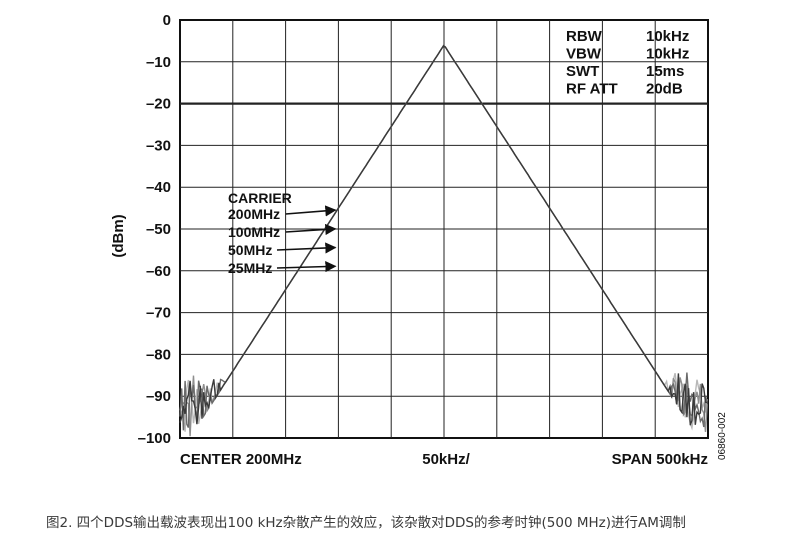 The height and width of the screenshot is (540, 798). I want to click on setting-value: 15ms, so click(665, 71).